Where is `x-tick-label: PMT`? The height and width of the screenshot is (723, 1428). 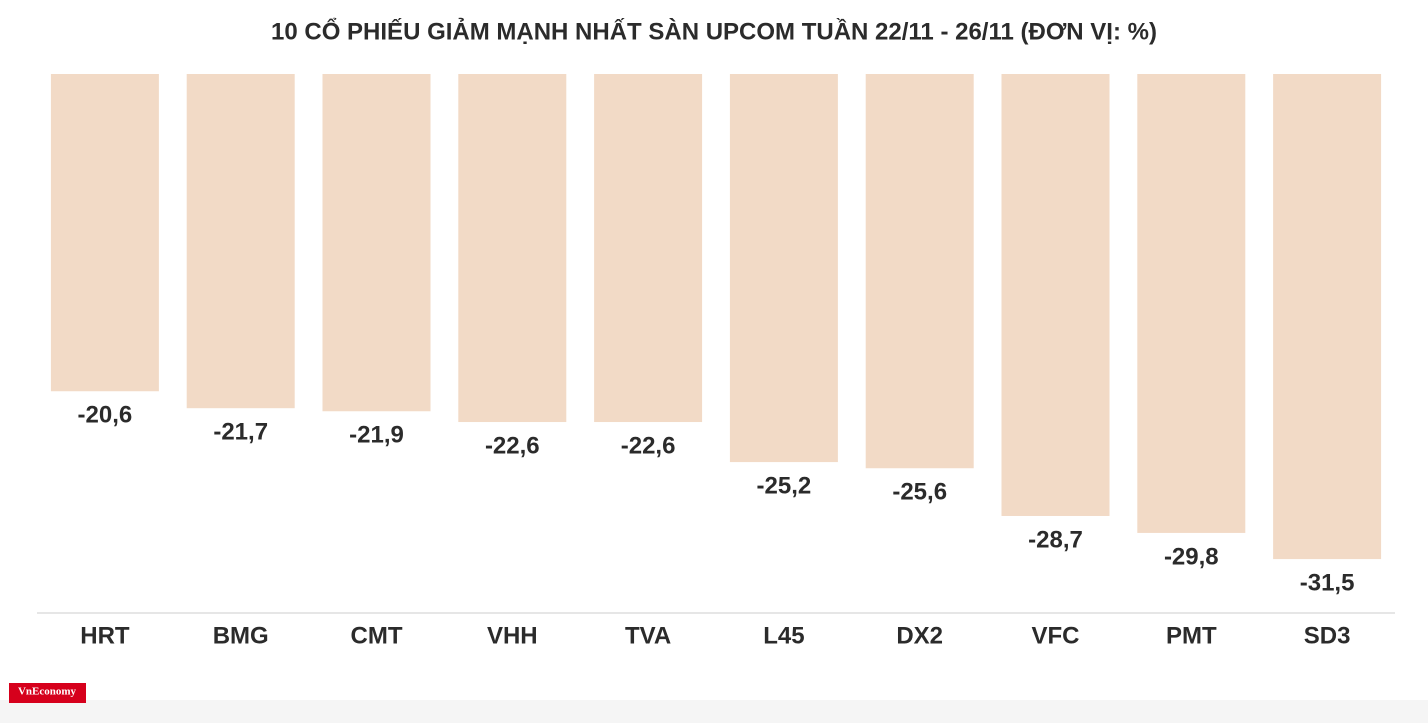
x-tick-label: PMT is located at coordinates (1191, 635).